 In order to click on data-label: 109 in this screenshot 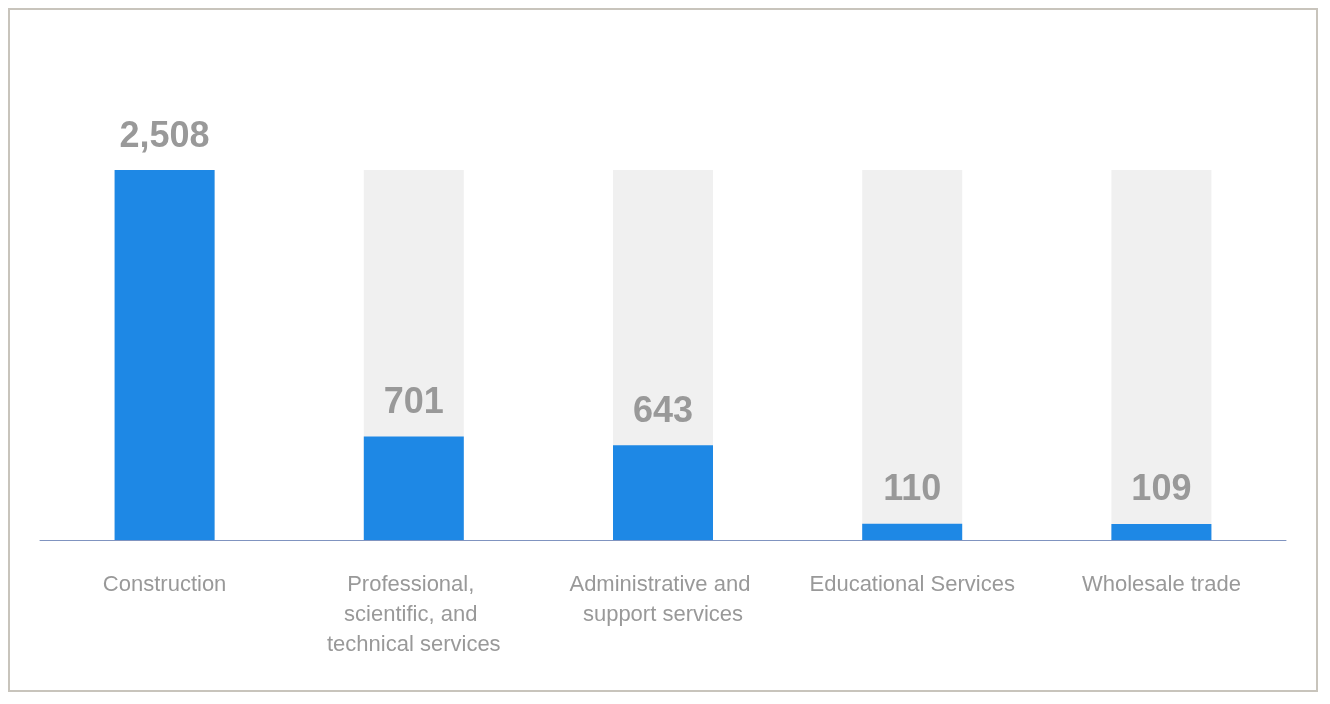, I will do `click(1161, 488)`.